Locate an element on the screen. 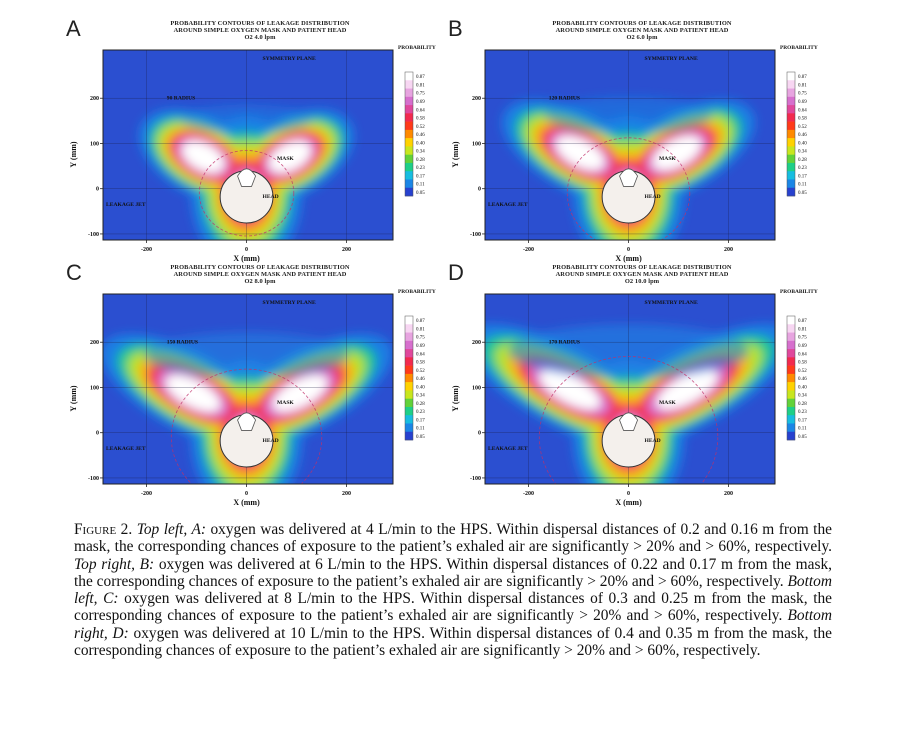 The height and width of the screenshot is (732, 904). leakage-jet-label: LEAKAGE JET is located at coordinates (126, 449).